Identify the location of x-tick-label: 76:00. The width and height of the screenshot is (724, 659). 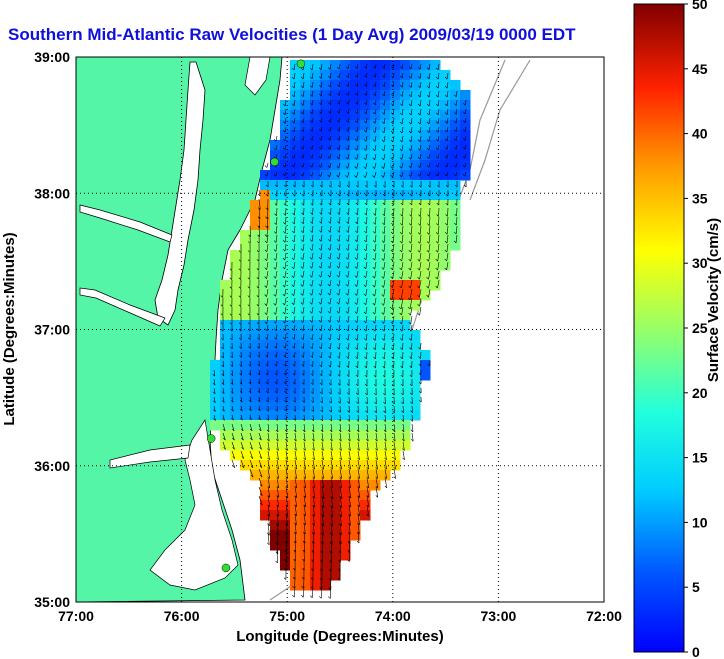
(182, 616).